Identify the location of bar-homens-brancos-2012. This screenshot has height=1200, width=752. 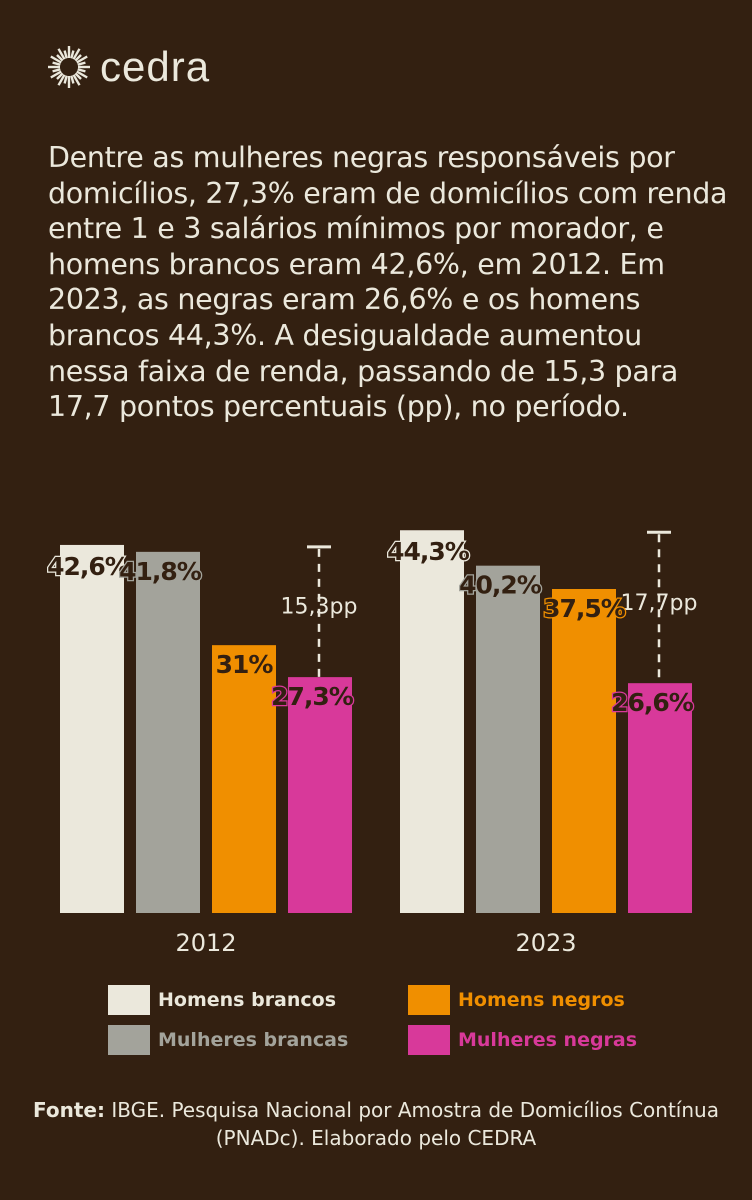
(92, 728).